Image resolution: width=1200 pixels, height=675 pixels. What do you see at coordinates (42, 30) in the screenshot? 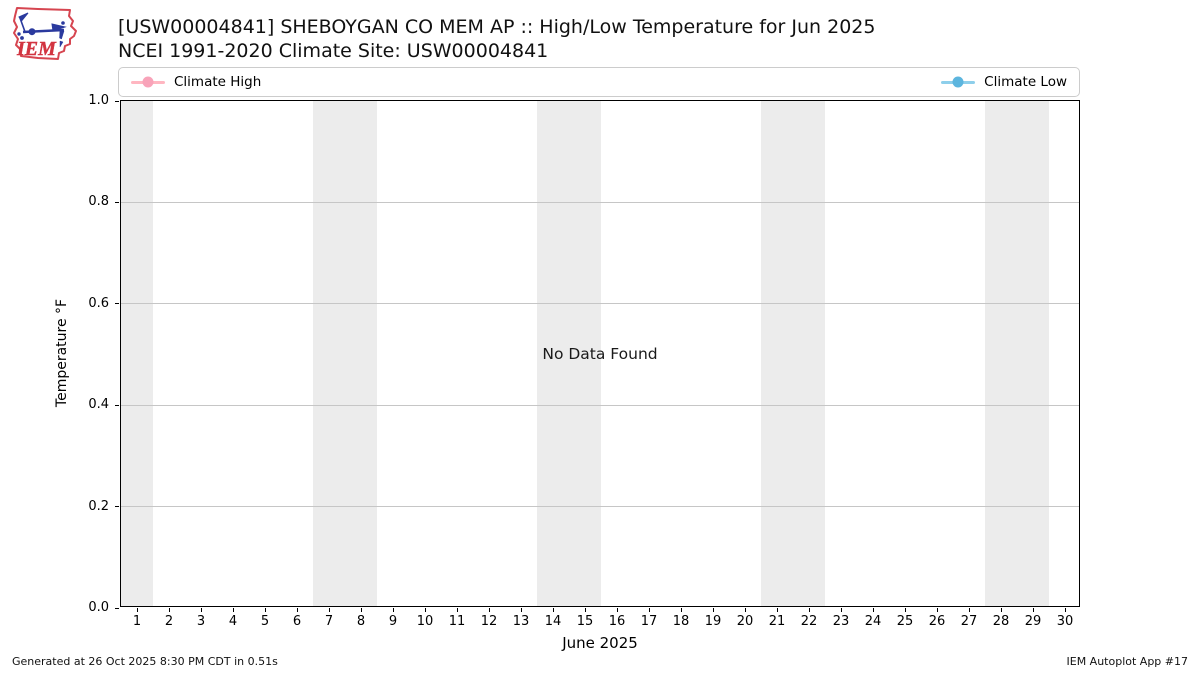
I see `weather-vane-icon` at bounding box center [42, 30].